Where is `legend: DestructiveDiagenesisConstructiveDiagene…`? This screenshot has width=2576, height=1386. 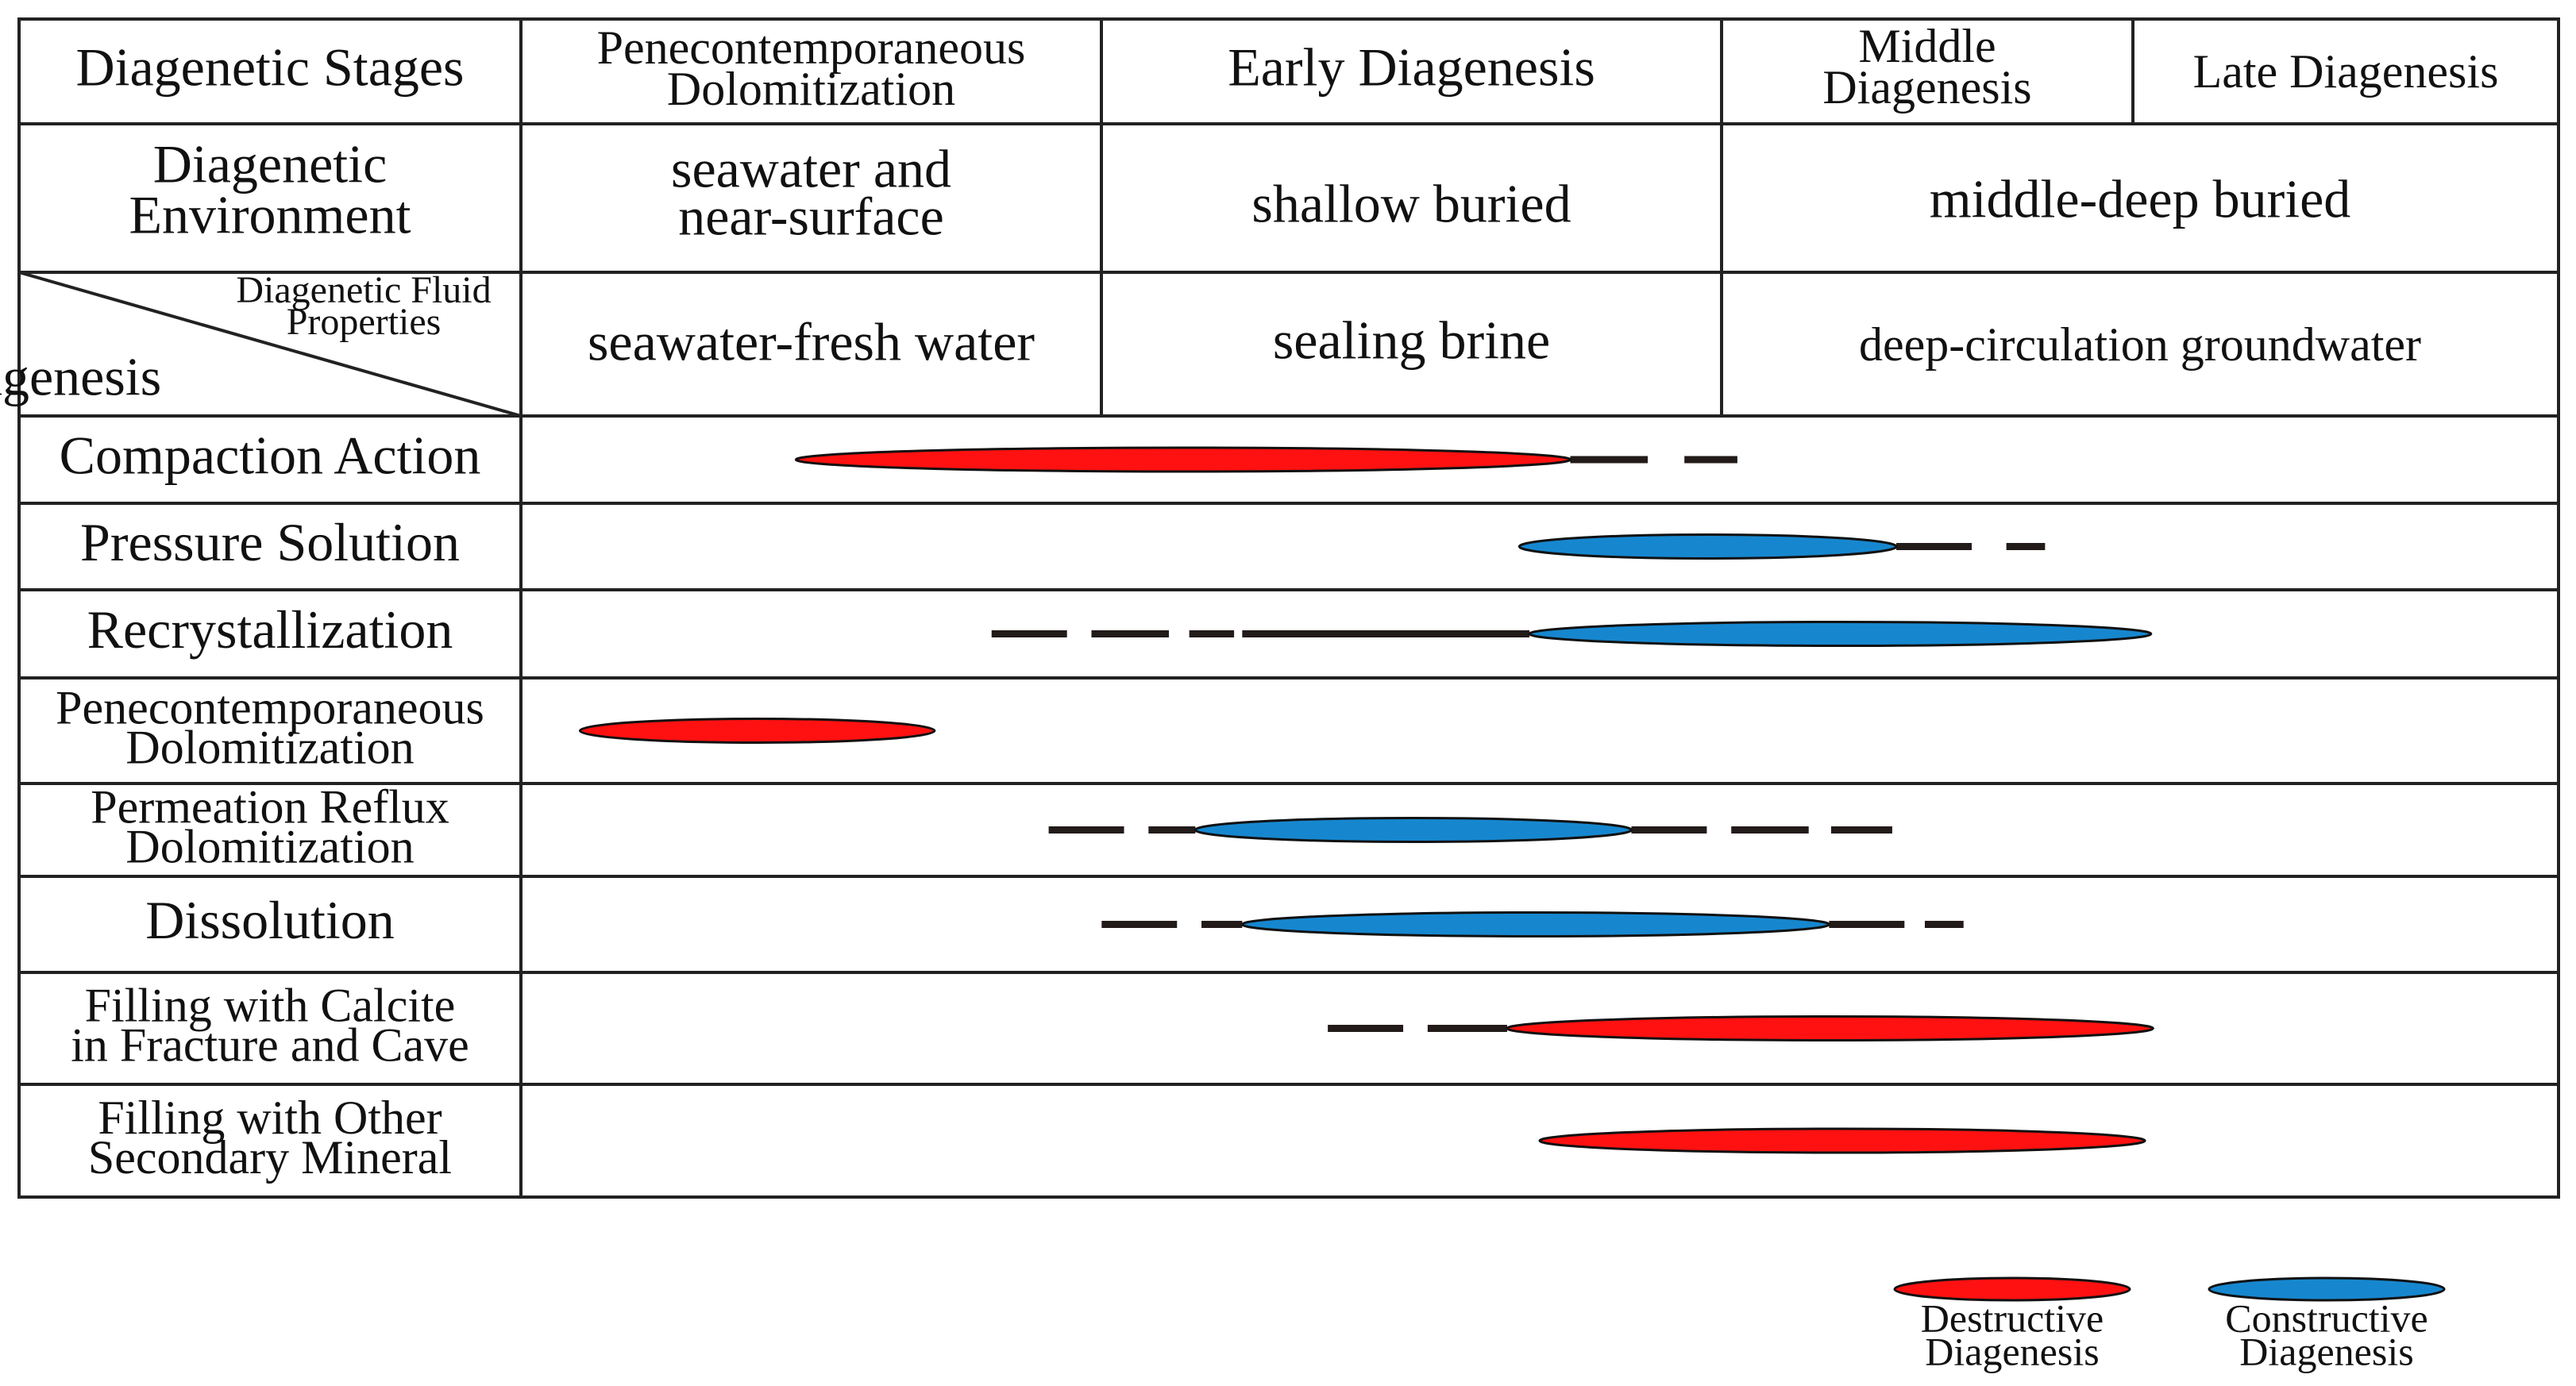
legend: DestructiveDiagenesisConstructiveDiagene… is located at coordinates (2169, 1324).